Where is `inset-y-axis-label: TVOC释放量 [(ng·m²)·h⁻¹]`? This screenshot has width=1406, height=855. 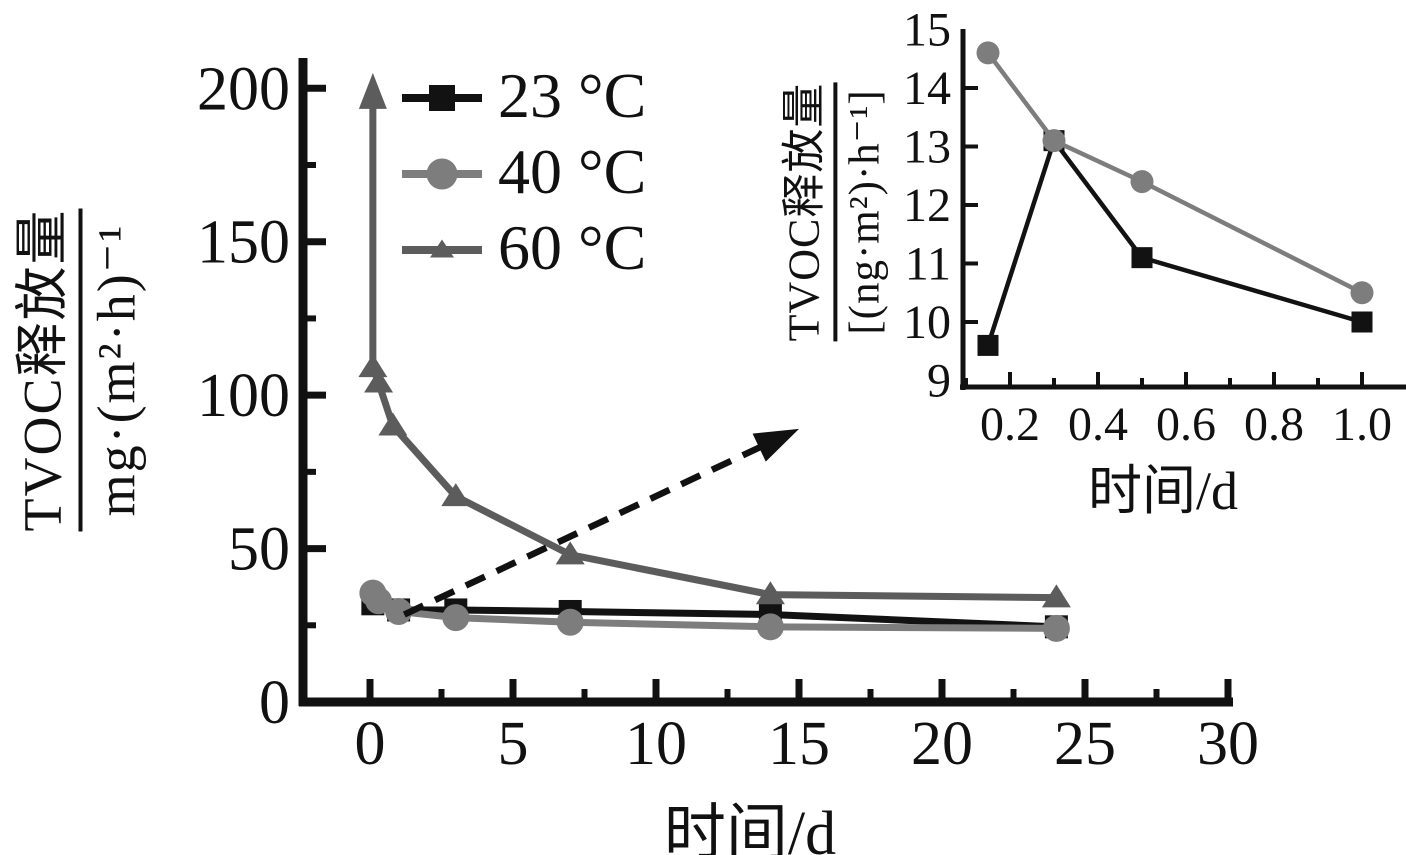 inset-y-axis-label: TVOC释放量 [(ng·m²)·h⁻¹] is located at coordinates (828, 212).